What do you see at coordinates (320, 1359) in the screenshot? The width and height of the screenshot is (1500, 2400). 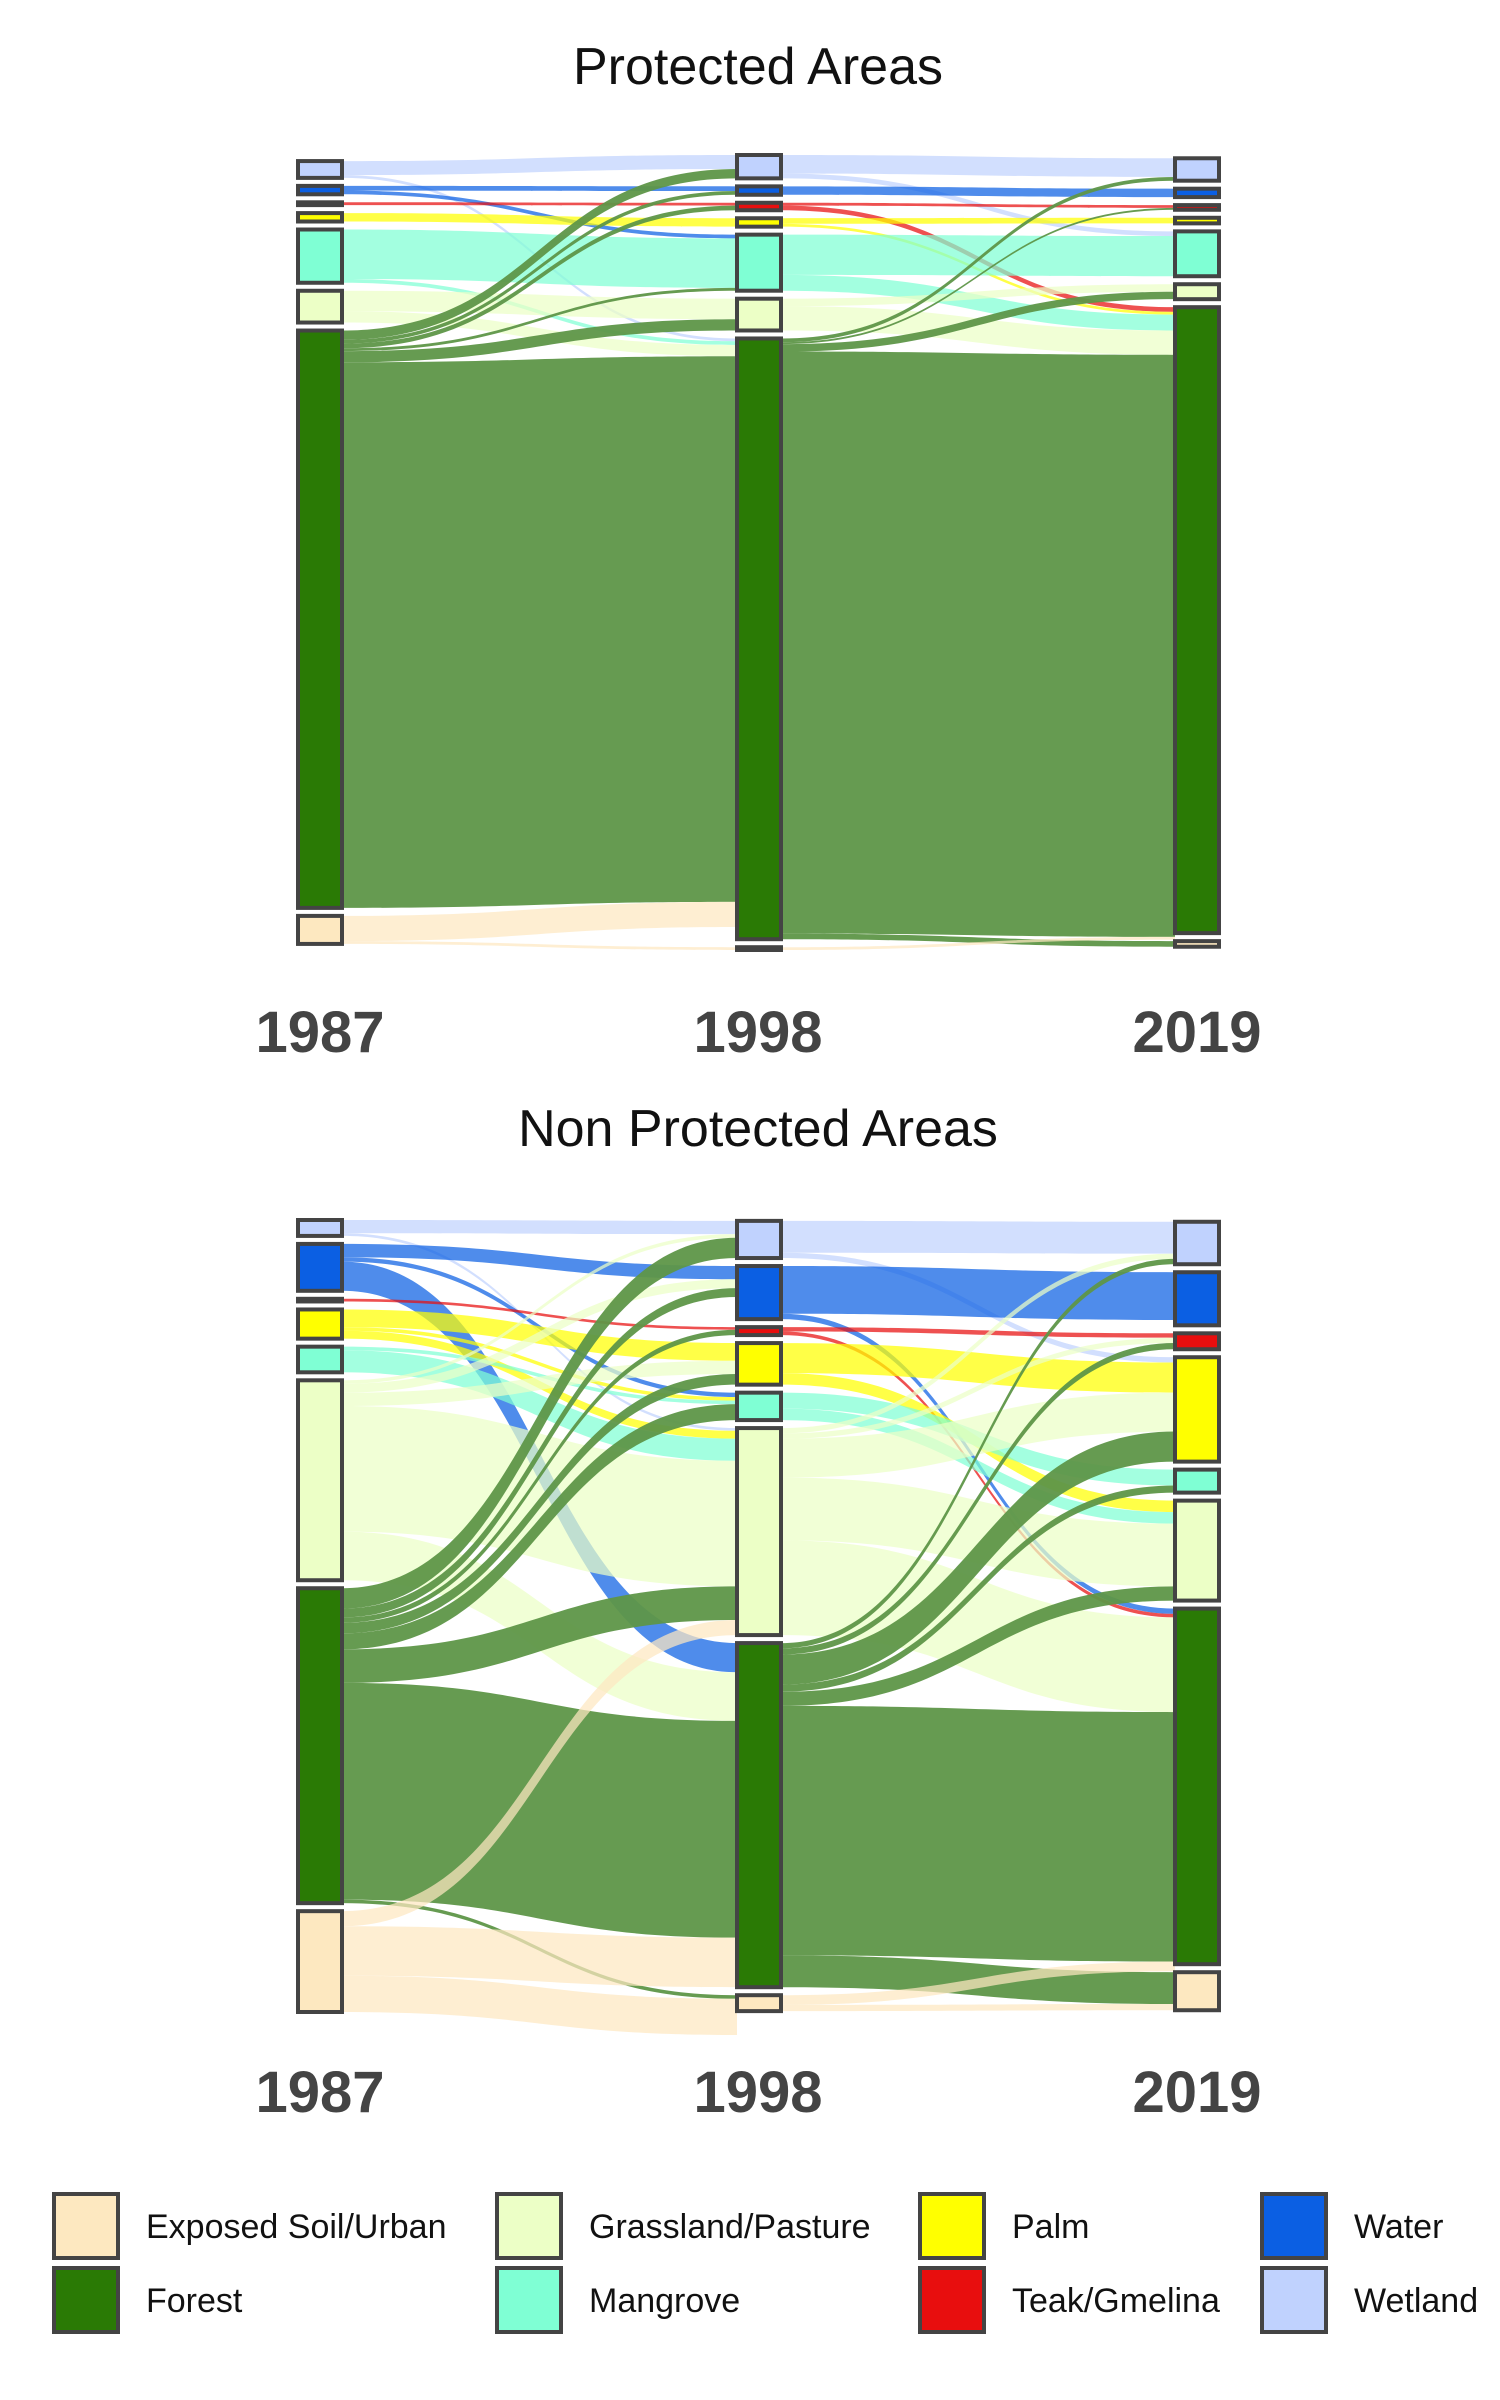 I see `node-mangrove` at bounding box center [320, 1359].